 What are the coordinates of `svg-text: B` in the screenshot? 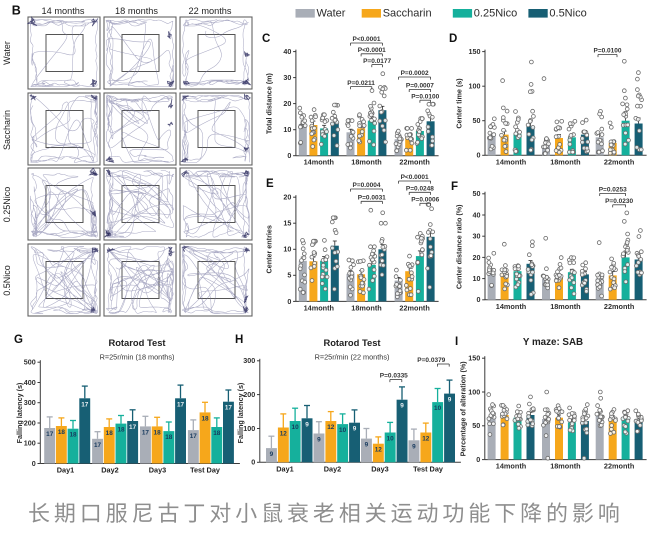 It's located at (16, 11).